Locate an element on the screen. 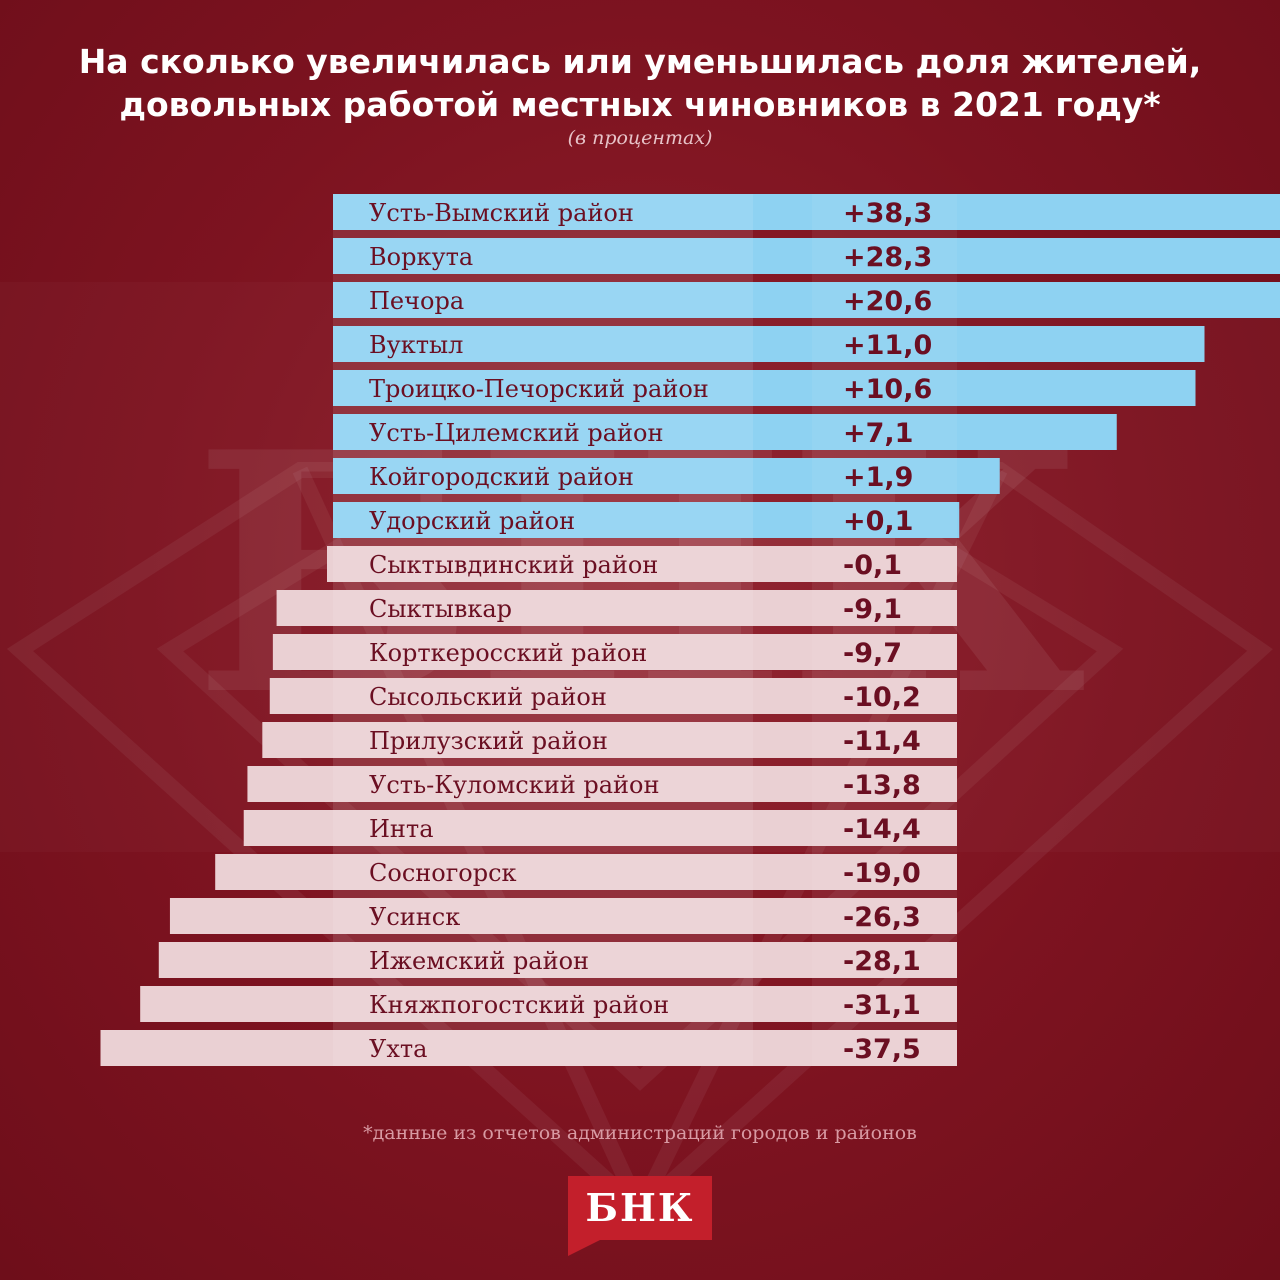 This screenshot has width=1280, height=1280. bar-value-5: +10,6 is located at coordinates (887, 389).